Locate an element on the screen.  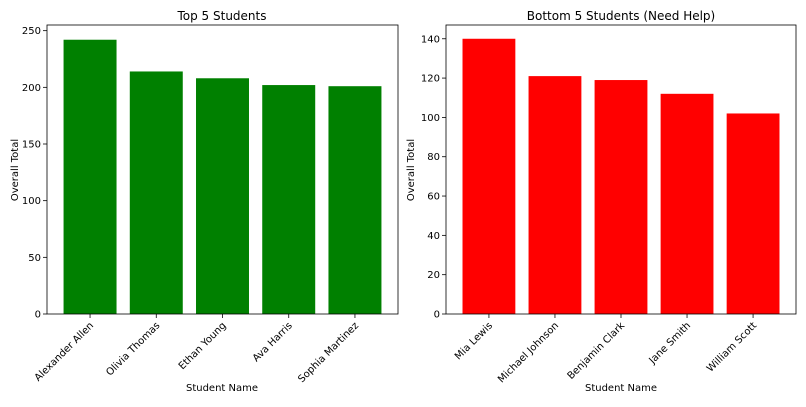
x-tick-label: Alexander Allen is located at coordinates (64, 351).